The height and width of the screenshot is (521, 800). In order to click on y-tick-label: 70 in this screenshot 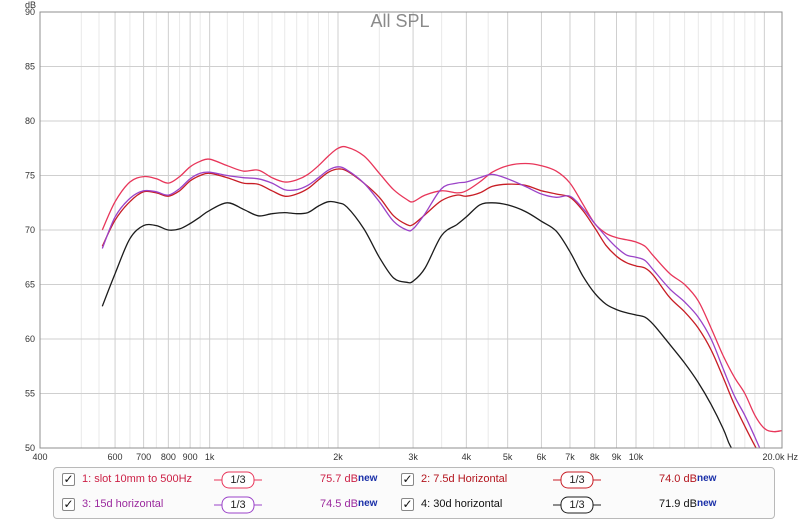, I will do `click(30, 230)`.